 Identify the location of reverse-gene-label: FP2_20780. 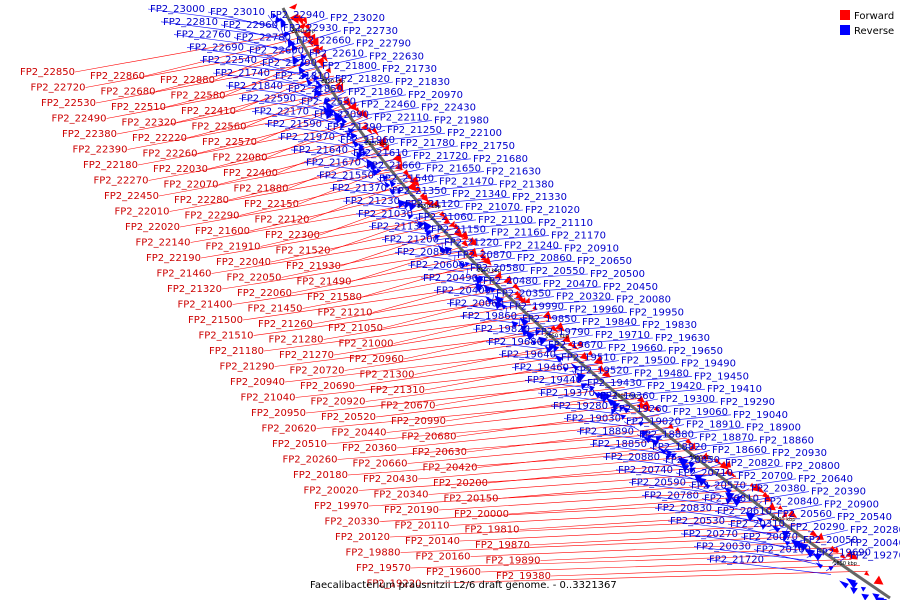
(671, 495).